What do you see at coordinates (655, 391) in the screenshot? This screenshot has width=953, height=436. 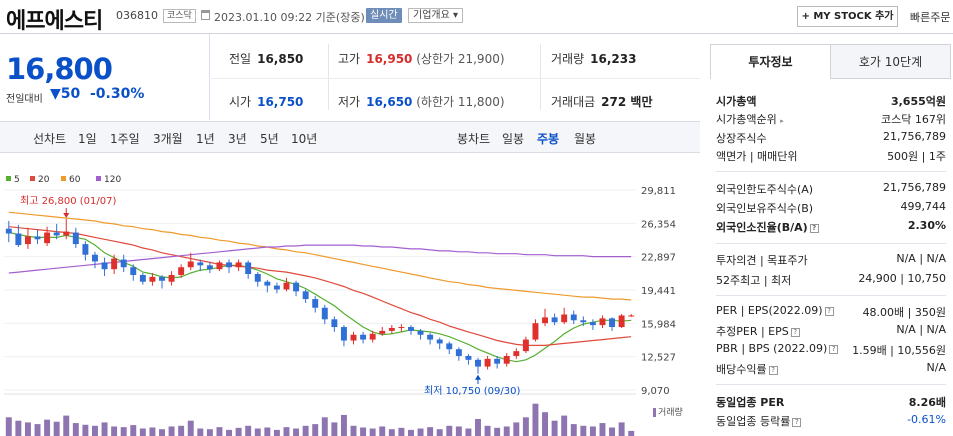 I see `y-tick-label: 9,070` at bounding box center [655, 391].